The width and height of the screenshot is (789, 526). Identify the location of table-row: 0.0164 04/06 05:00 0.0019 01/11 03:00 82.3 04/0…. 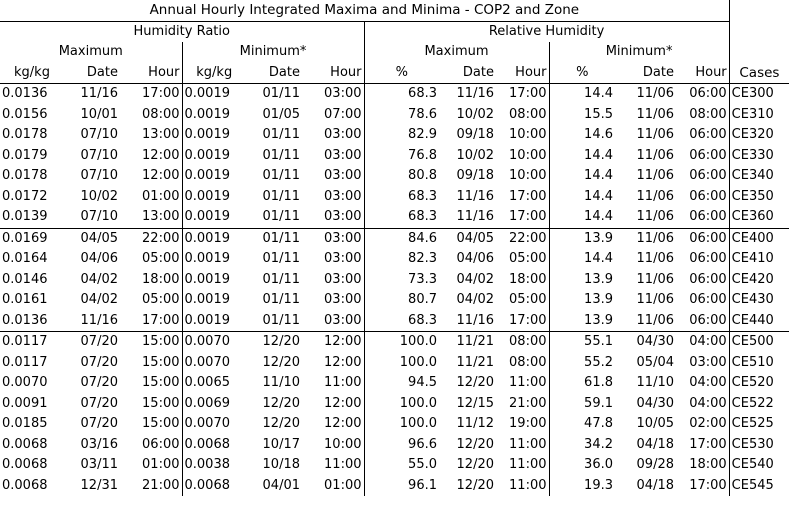
(394, 259).